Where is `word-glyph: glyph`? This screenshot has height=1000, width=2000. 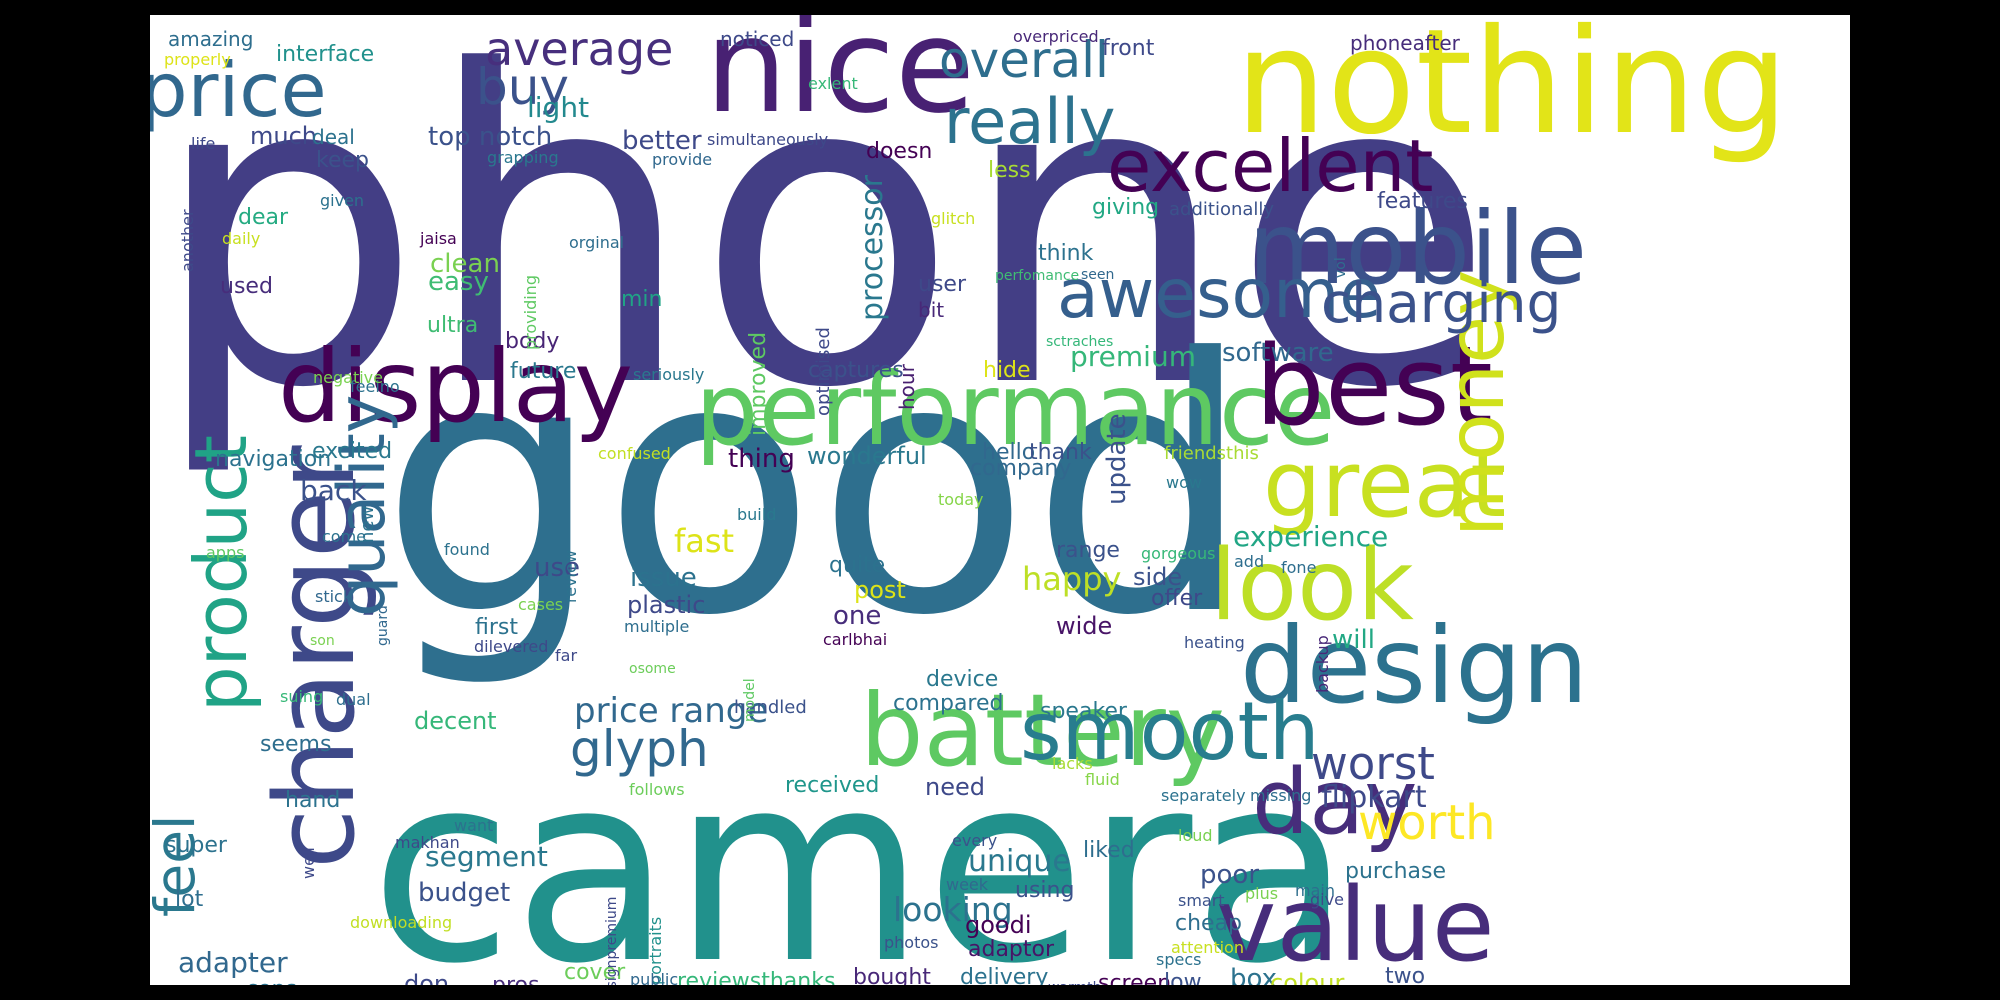
word-glyph: glyph is located at coordinates (639, 749).